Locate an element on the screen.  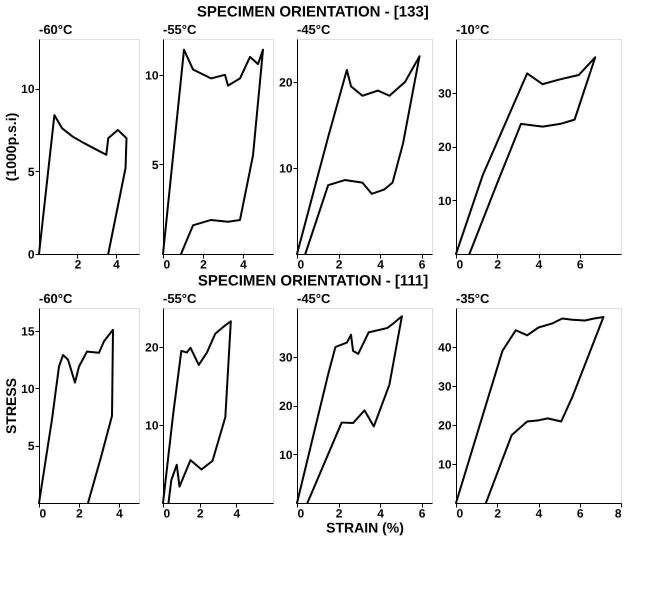
x-axis-title: STRAIN (%) is located at coordinates (365, 528).